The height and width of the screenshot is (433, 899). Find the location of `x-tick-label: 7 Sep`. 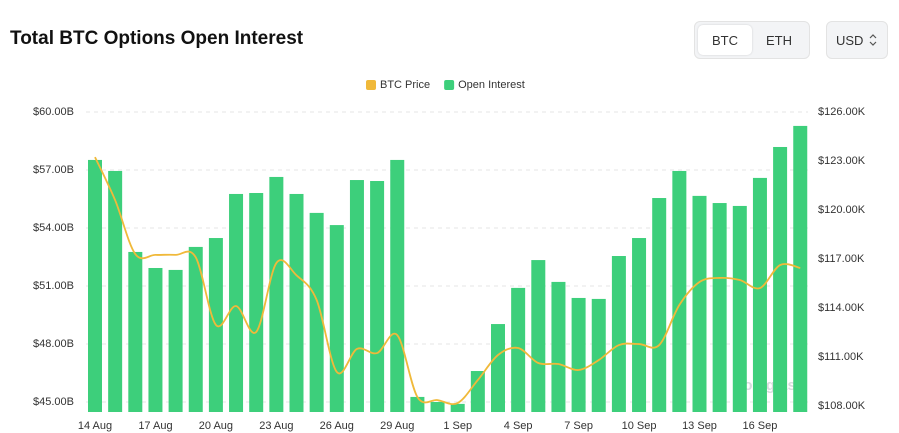

x-tick-label: 7 Sep is located at coordinates (578, 426).